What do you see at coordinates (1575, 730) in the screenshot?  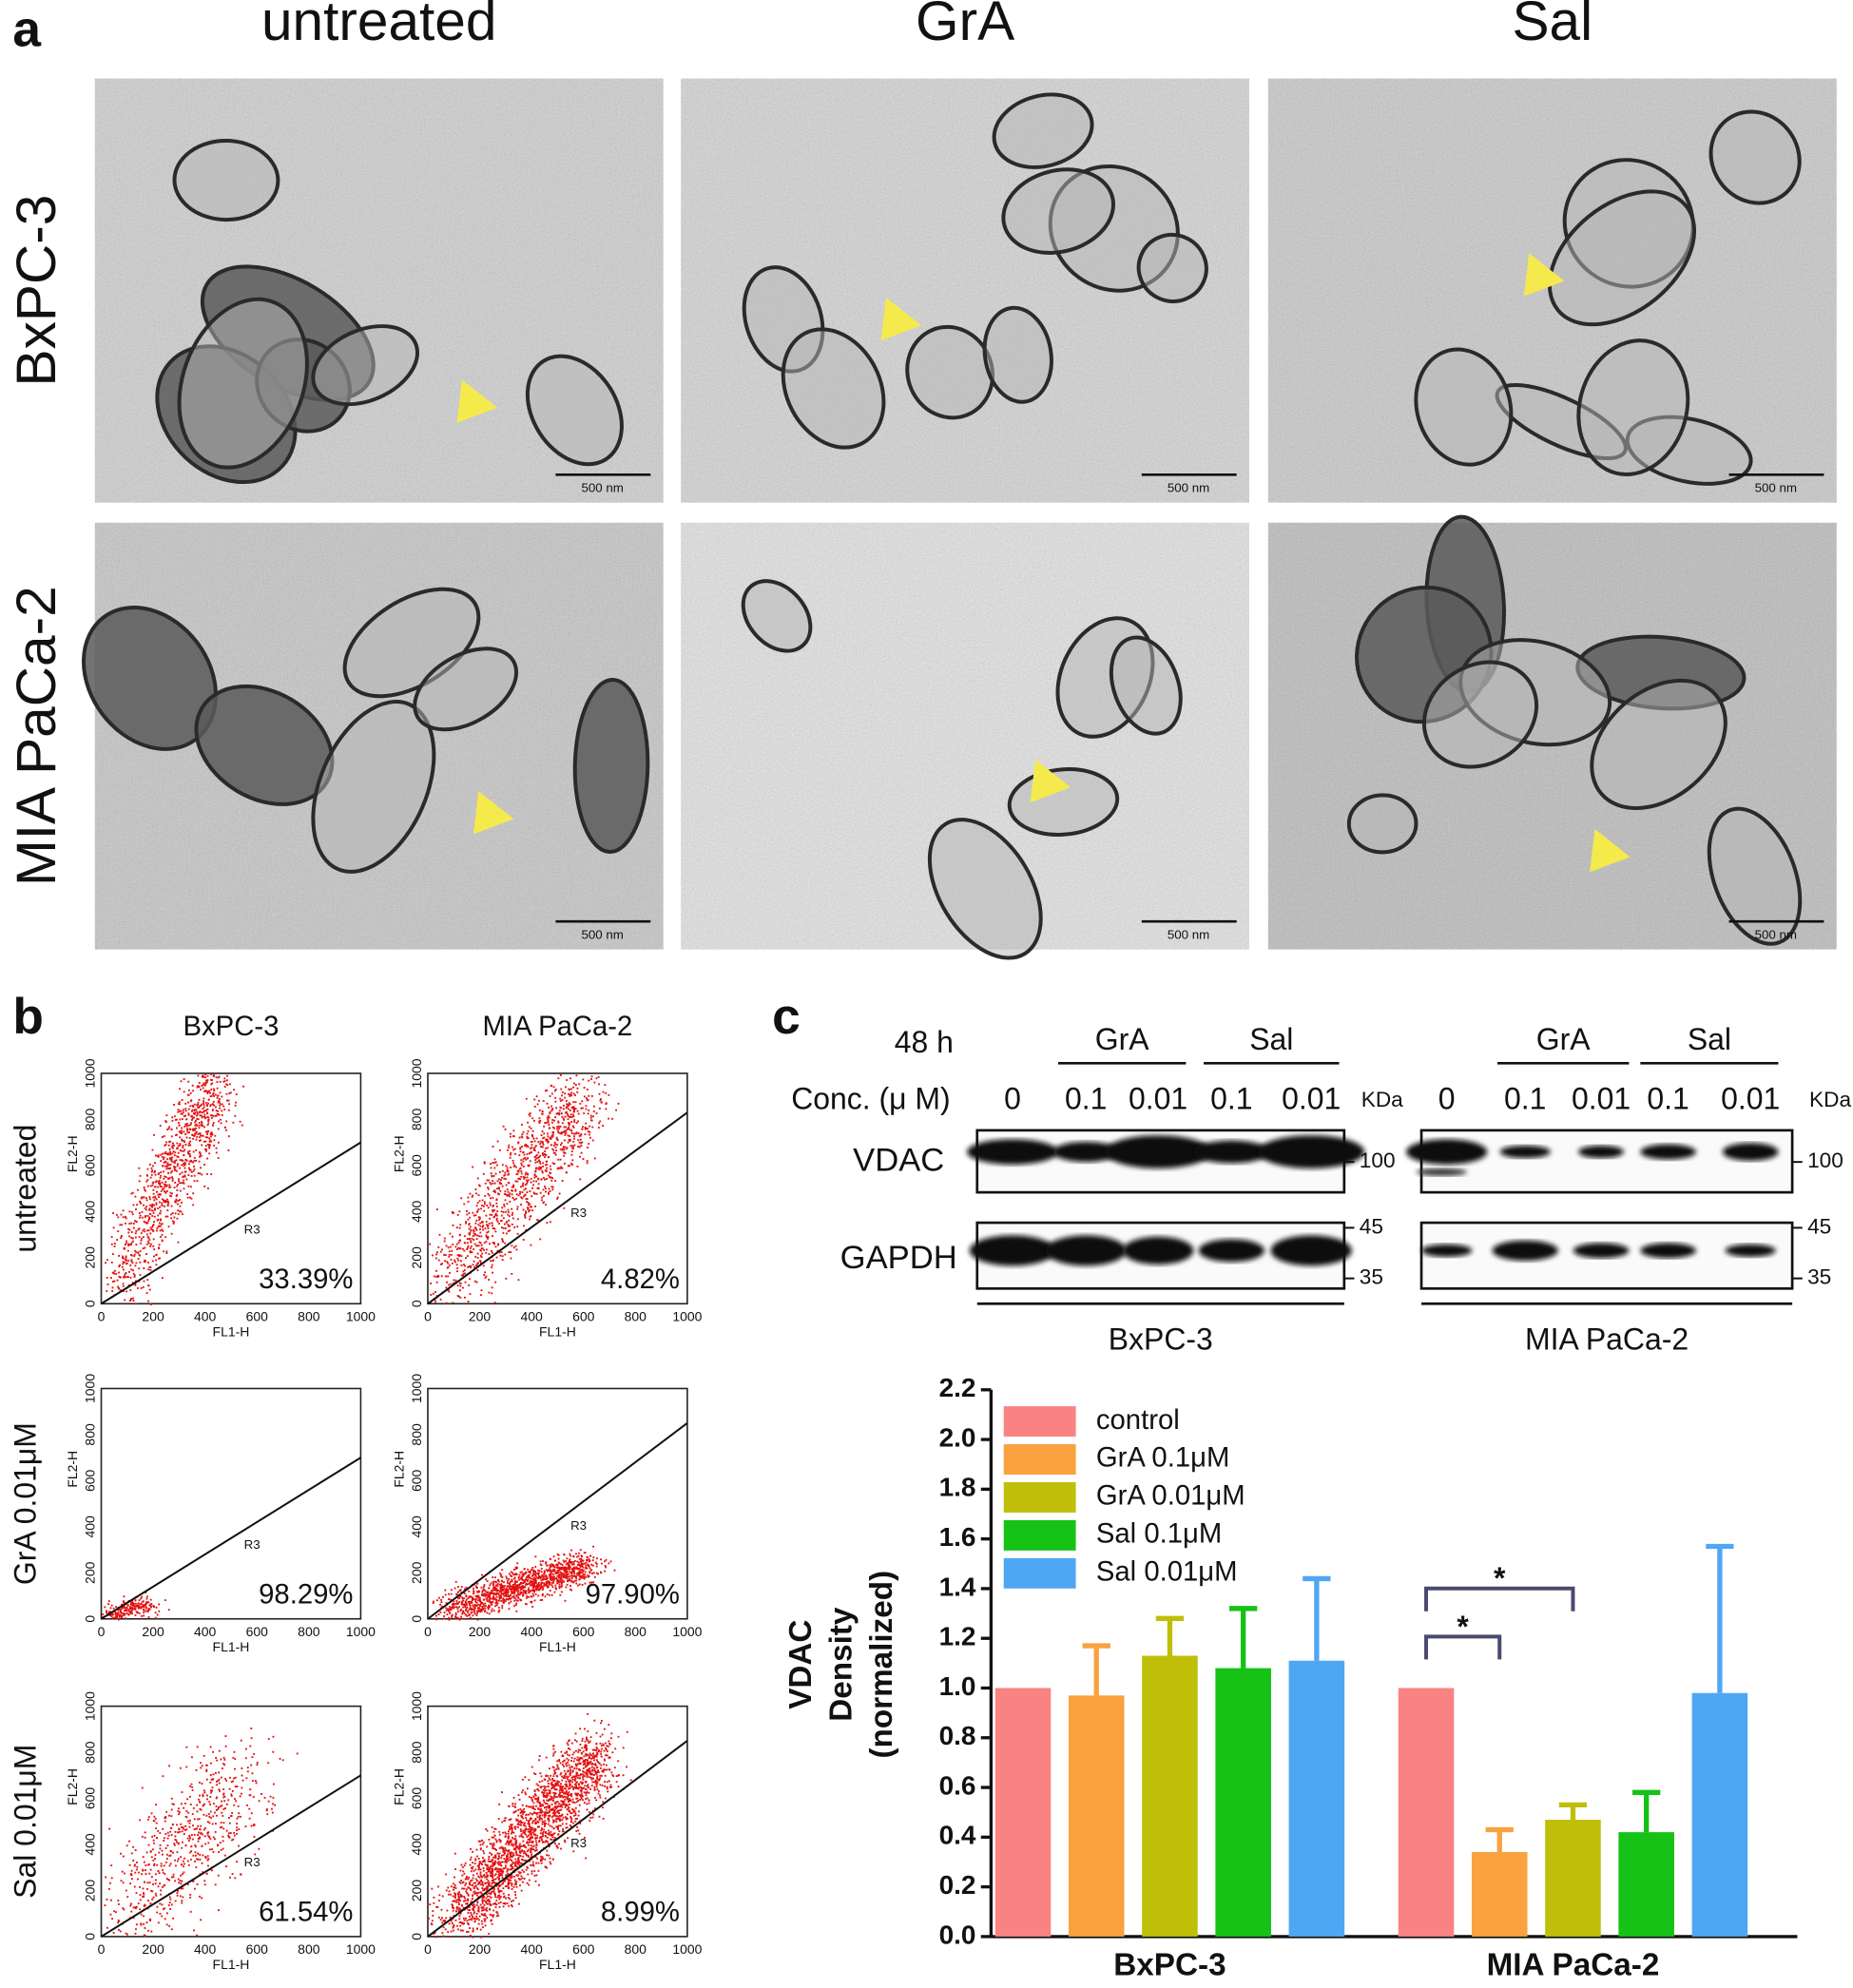 I see `organelles` at bounding box center [1575, 730].